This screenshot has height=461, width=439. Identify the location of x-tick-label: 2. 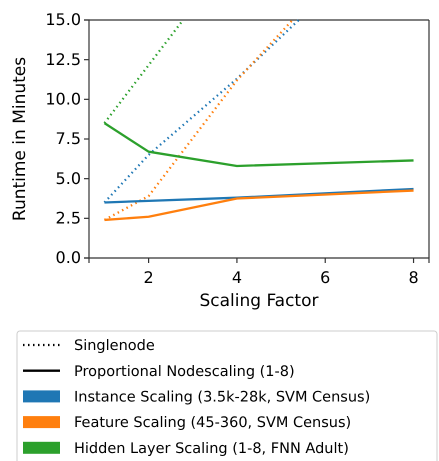
(149, 277).